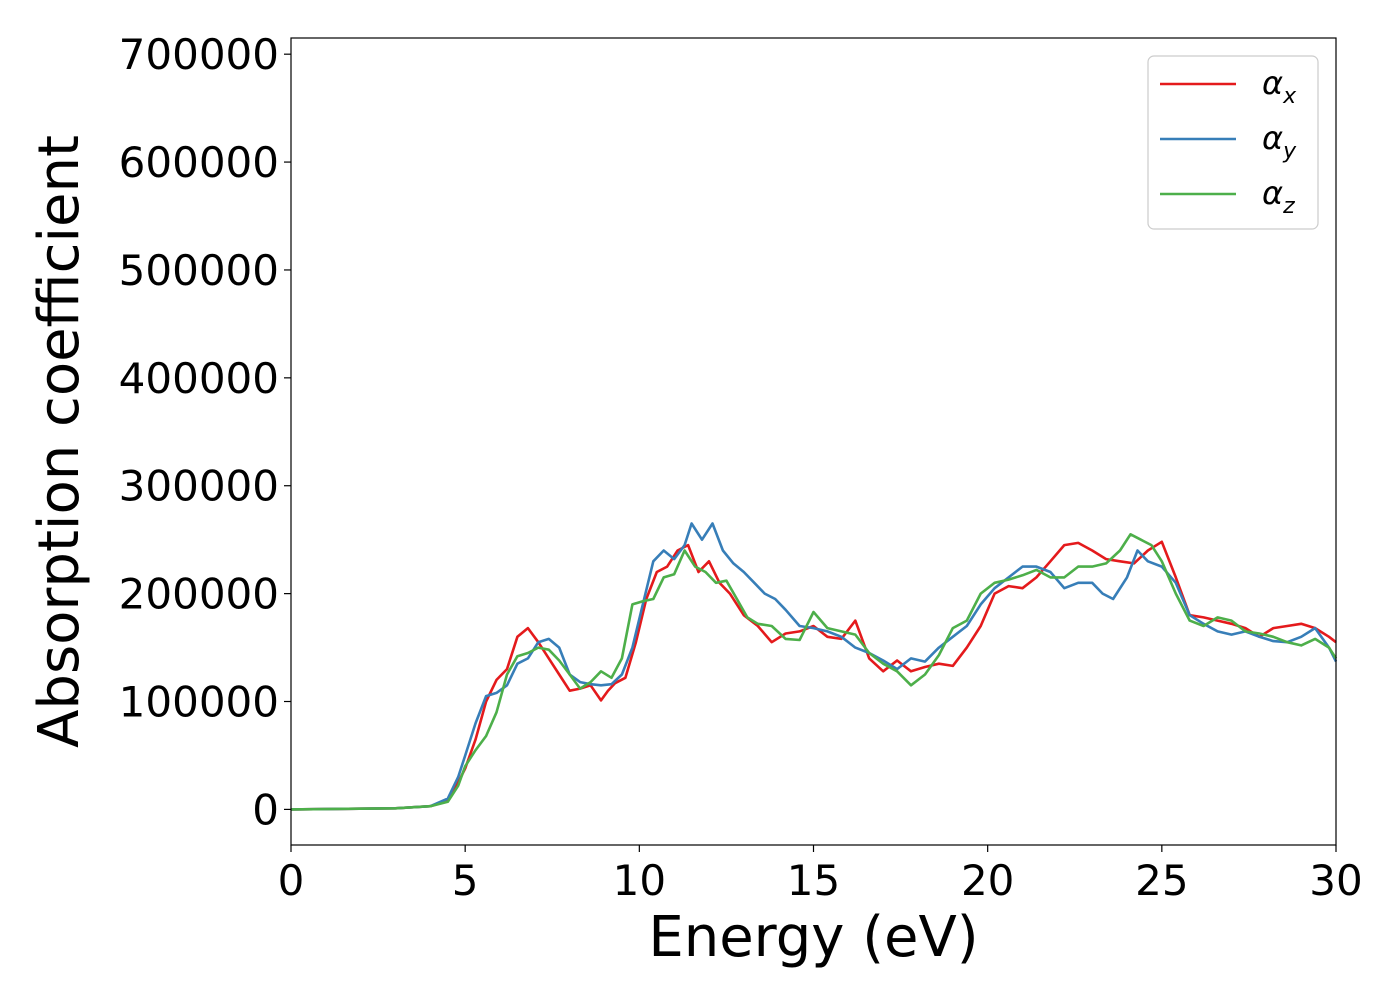 The image size is (1400, 1000). I want to click on y-tick-label: 500000, so click(199, 270).